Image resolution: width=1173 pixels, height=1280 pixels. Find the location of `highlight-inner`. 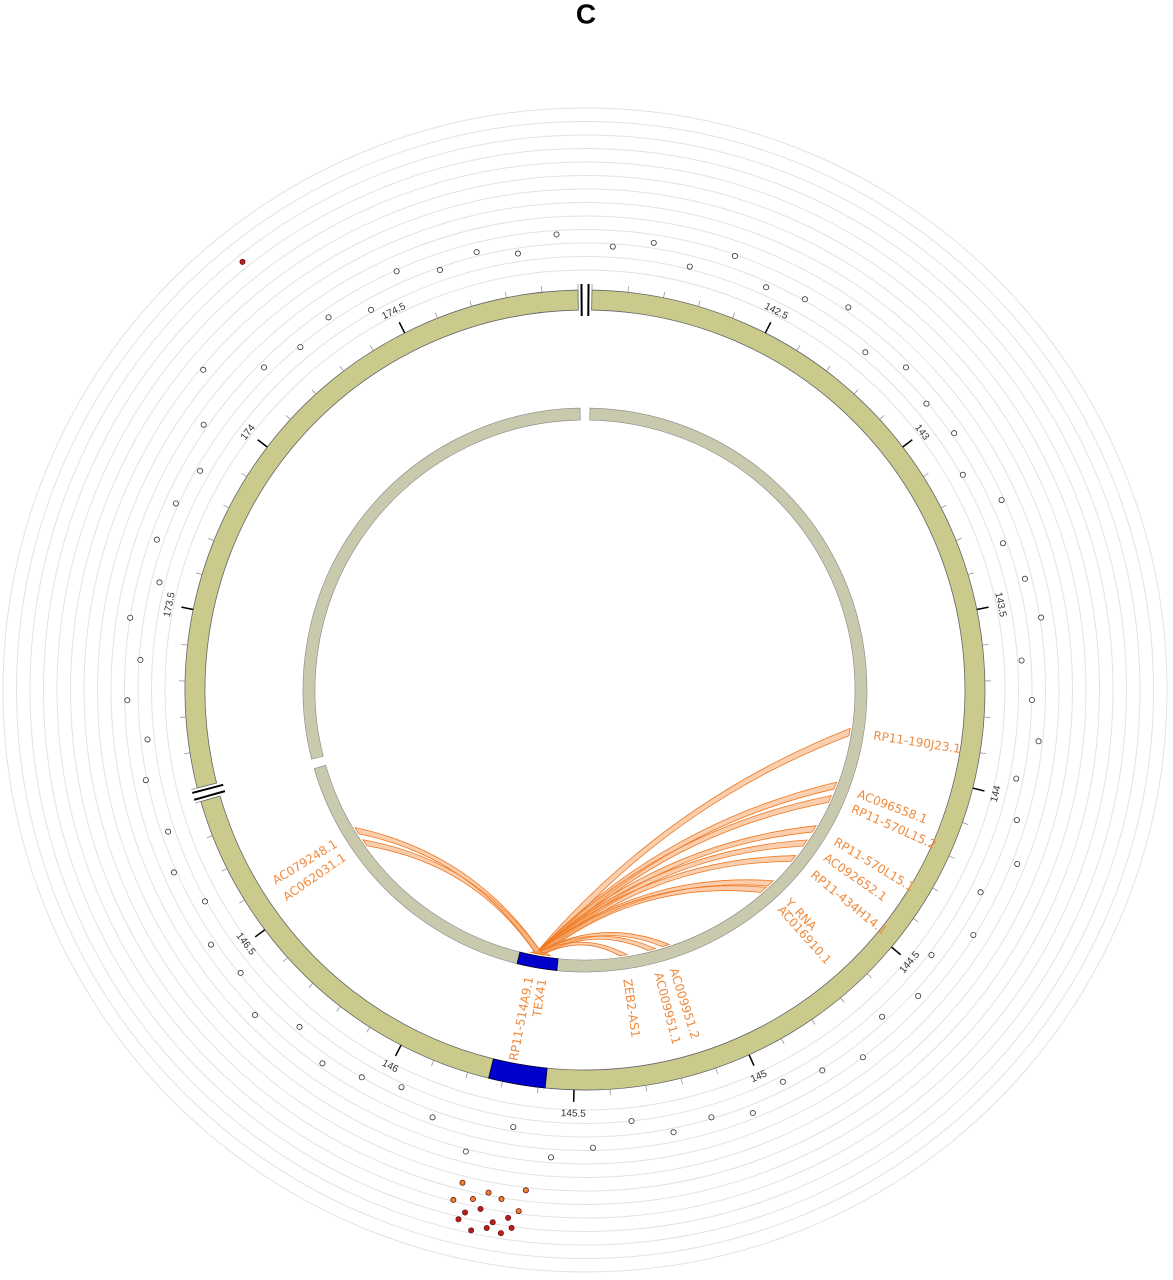

highlight-inner is located at coordinates (537, 961).